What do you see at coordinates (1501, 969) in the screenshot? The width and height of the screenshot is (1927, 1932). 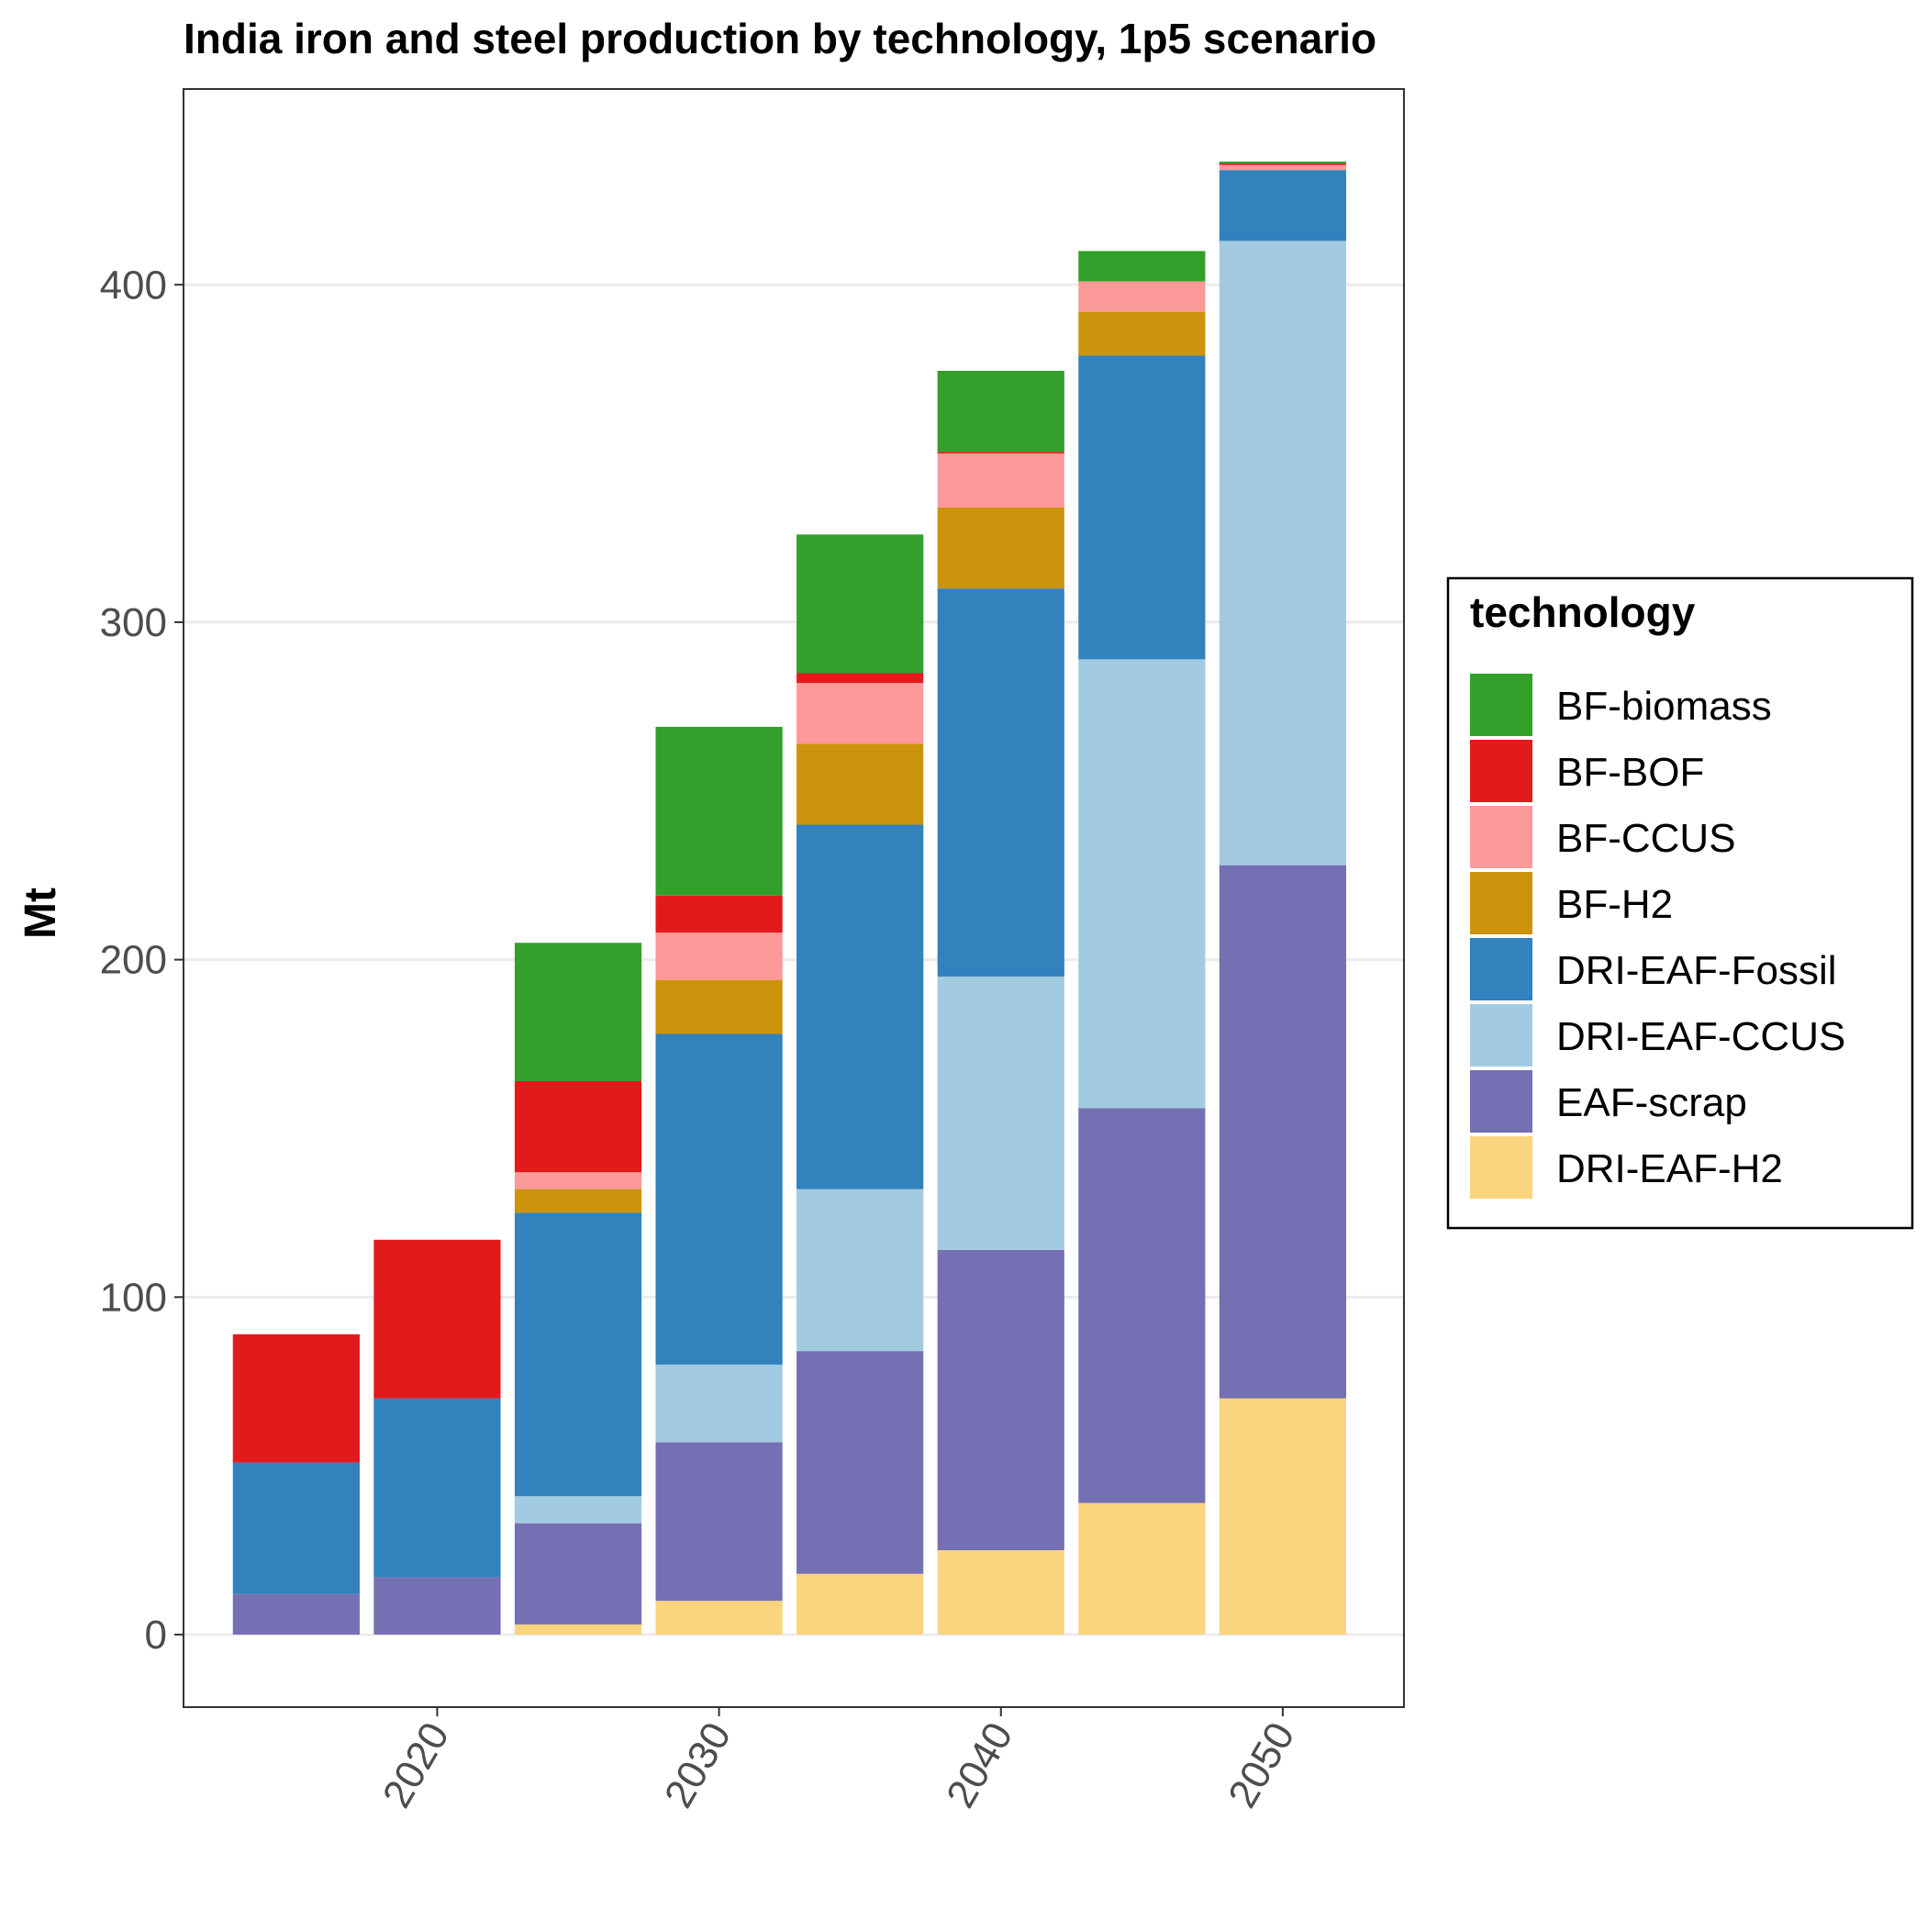 I see `legend-swatch-dri-eaf-fossil` at bounding box center [1501, 969].